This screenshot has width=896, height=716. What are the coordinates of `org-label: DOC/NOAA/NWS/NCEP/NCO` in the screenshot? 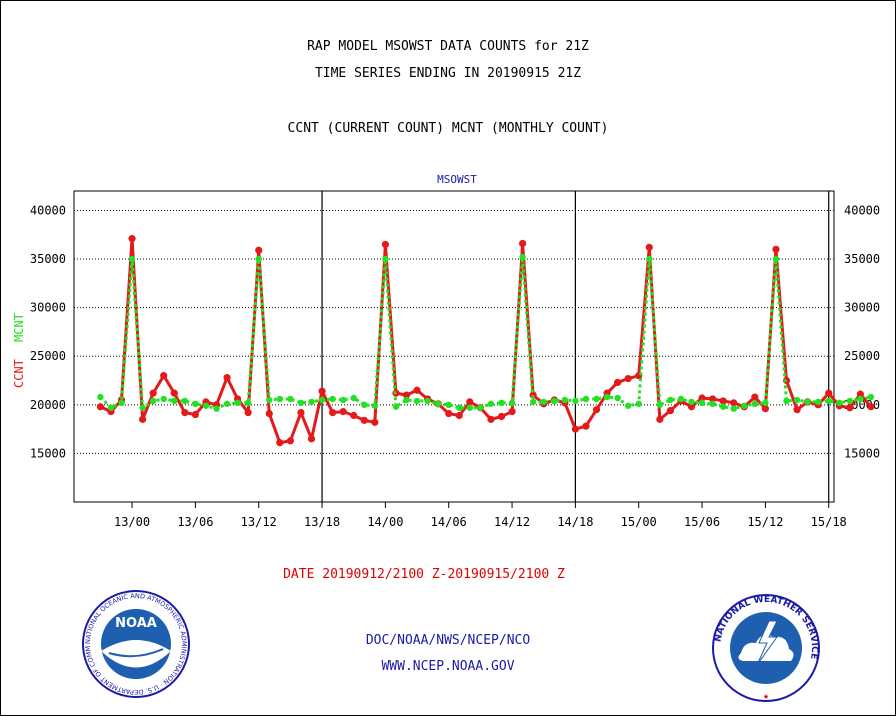 It's located at (448, 640).